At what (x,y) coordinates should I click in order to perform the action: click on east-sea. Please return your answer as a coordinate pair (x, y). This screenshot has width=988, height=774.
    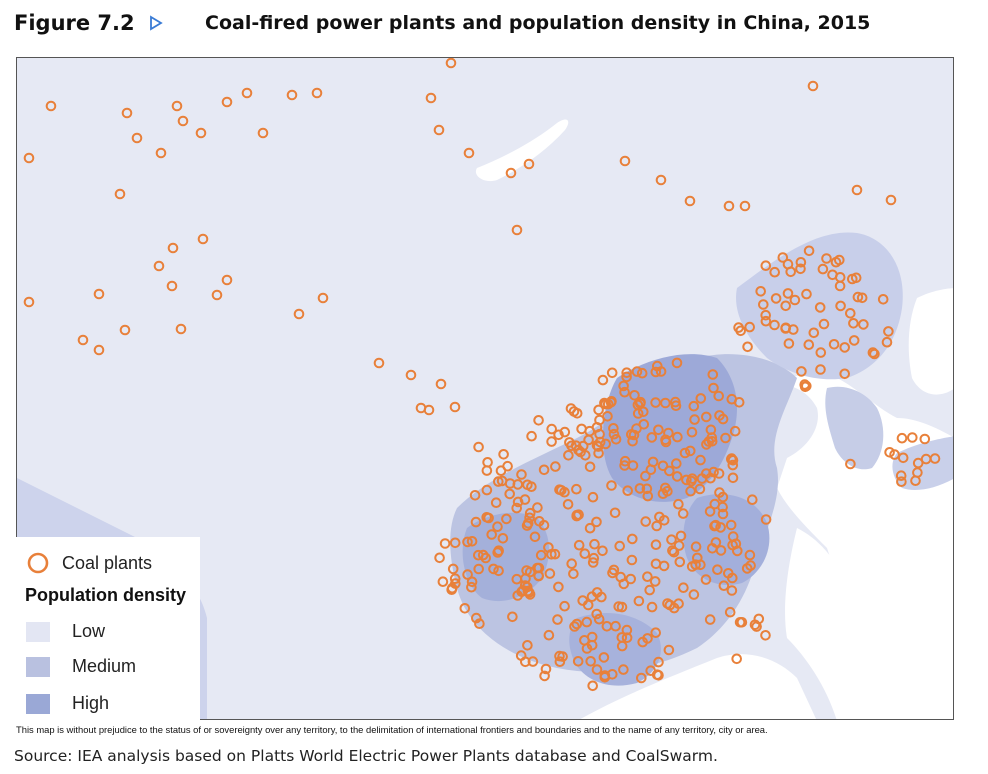
    Looking at the image, I should click on (836, 623).